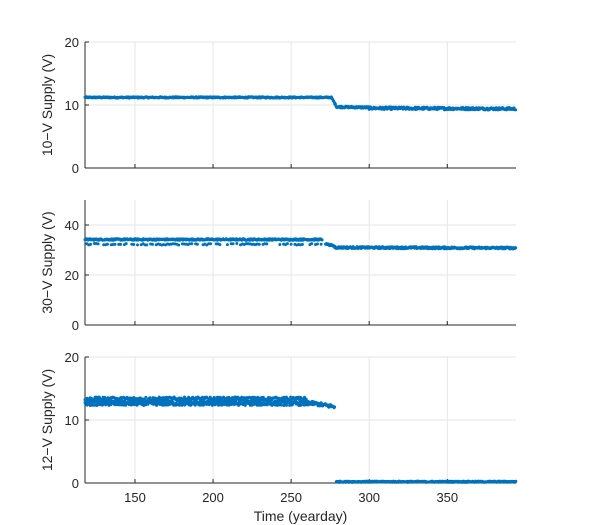 This screenshot has width=600, height=525. I want to click on y-axis-label: 10−V Supply (V), so click(47, 105).